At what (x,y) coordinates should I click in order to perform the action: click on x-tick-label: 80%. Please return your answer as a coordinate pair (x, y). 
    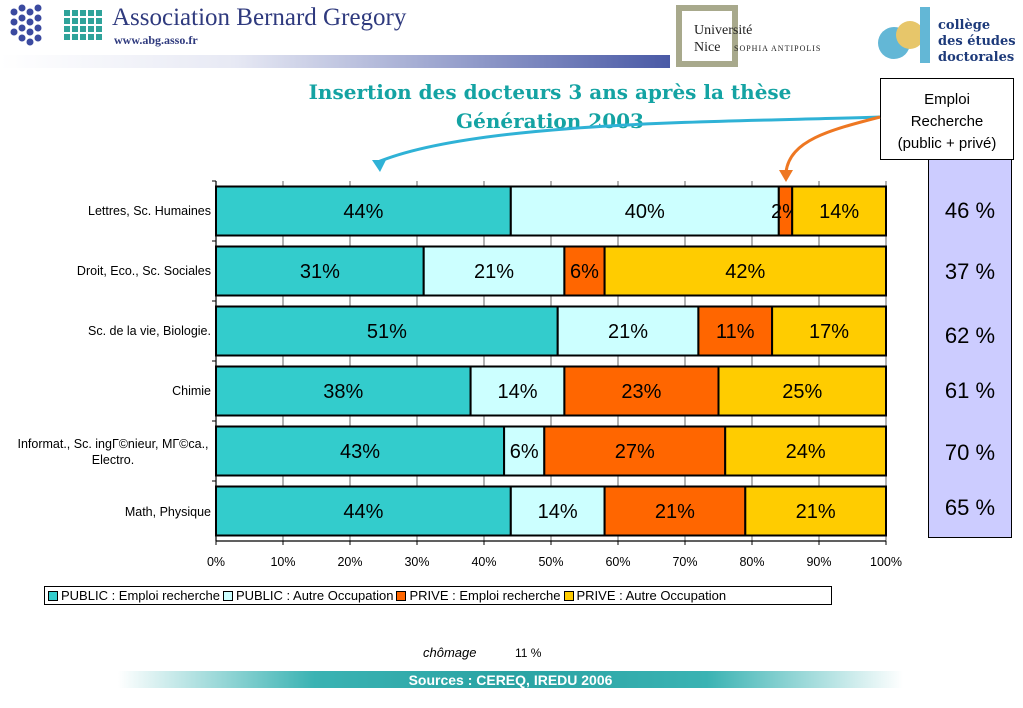
    Looking at the image, I should click on (751, 562).